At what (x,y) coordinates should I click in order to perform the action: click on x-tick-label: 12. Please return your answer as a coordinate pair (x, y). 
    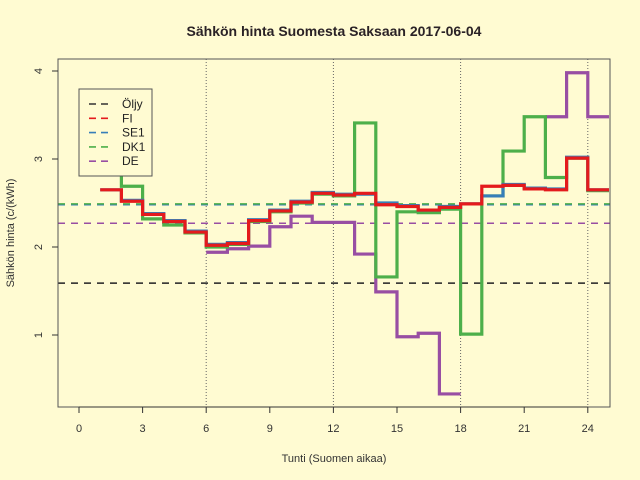
    Looking at the image, I should click on (333, 429).